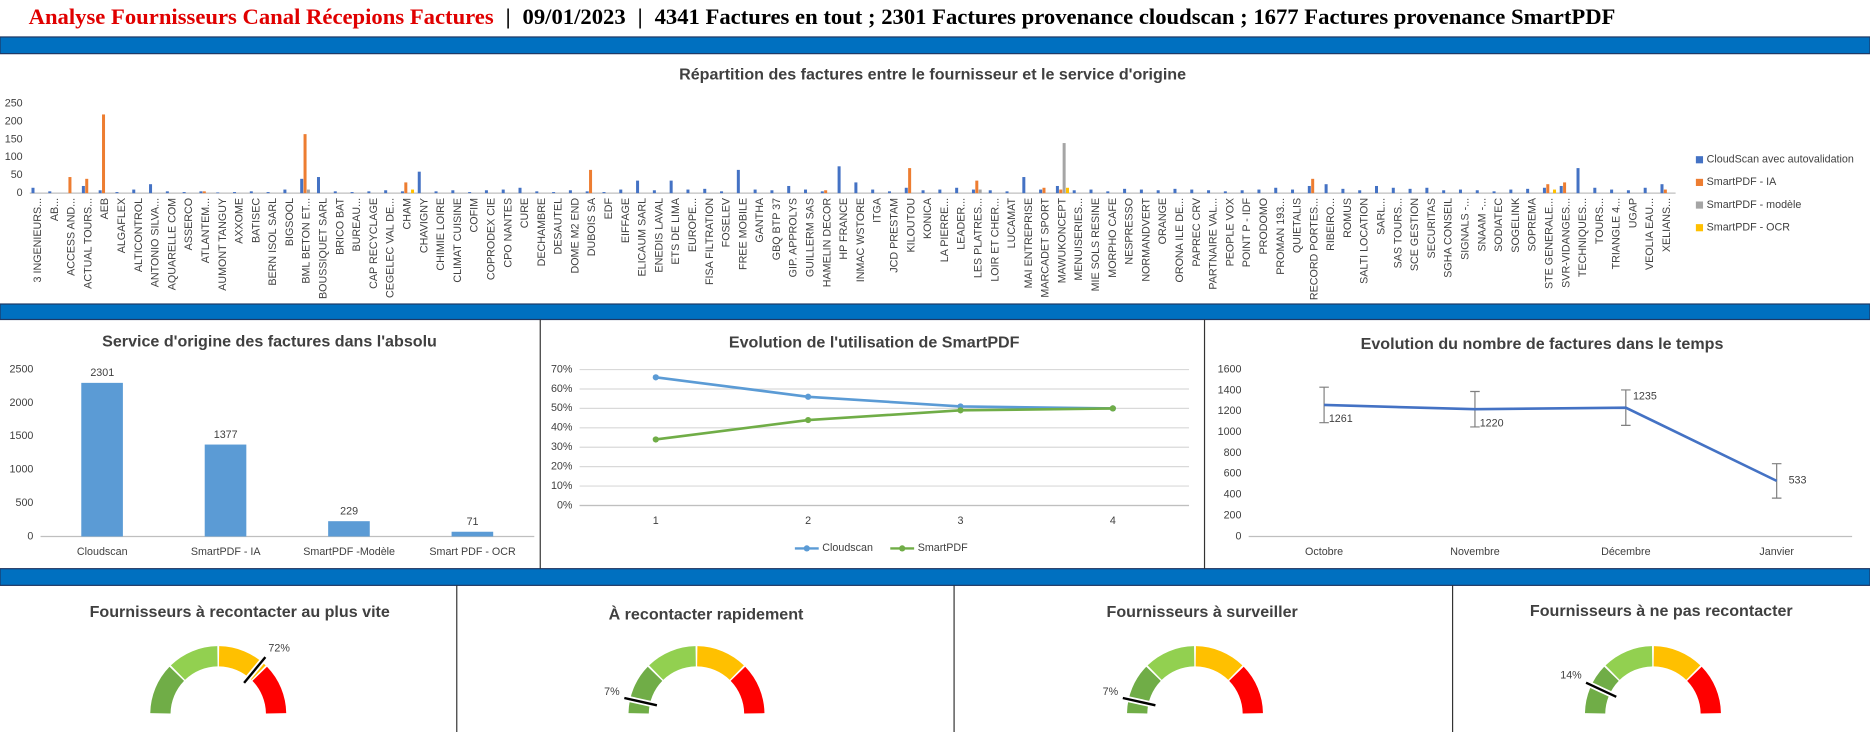  Describe the element at coordinates (1029, 243) in the screenshot. I see `x-tick-label: MAI ENTREPRISE` at that location.